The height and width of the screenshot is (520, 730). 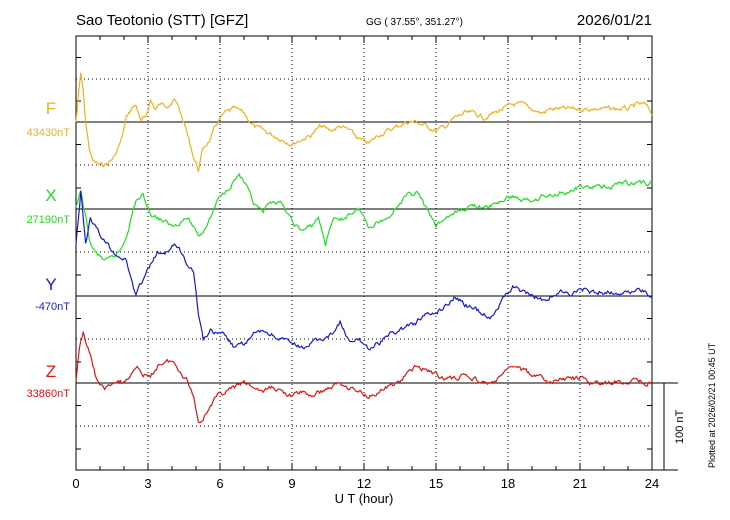 What do you see at coordinates (414, 22) in the screenshot?
I see `coordinates-label: GG ( 37.55°, 351.27°)` at bounding box center [414, 22].